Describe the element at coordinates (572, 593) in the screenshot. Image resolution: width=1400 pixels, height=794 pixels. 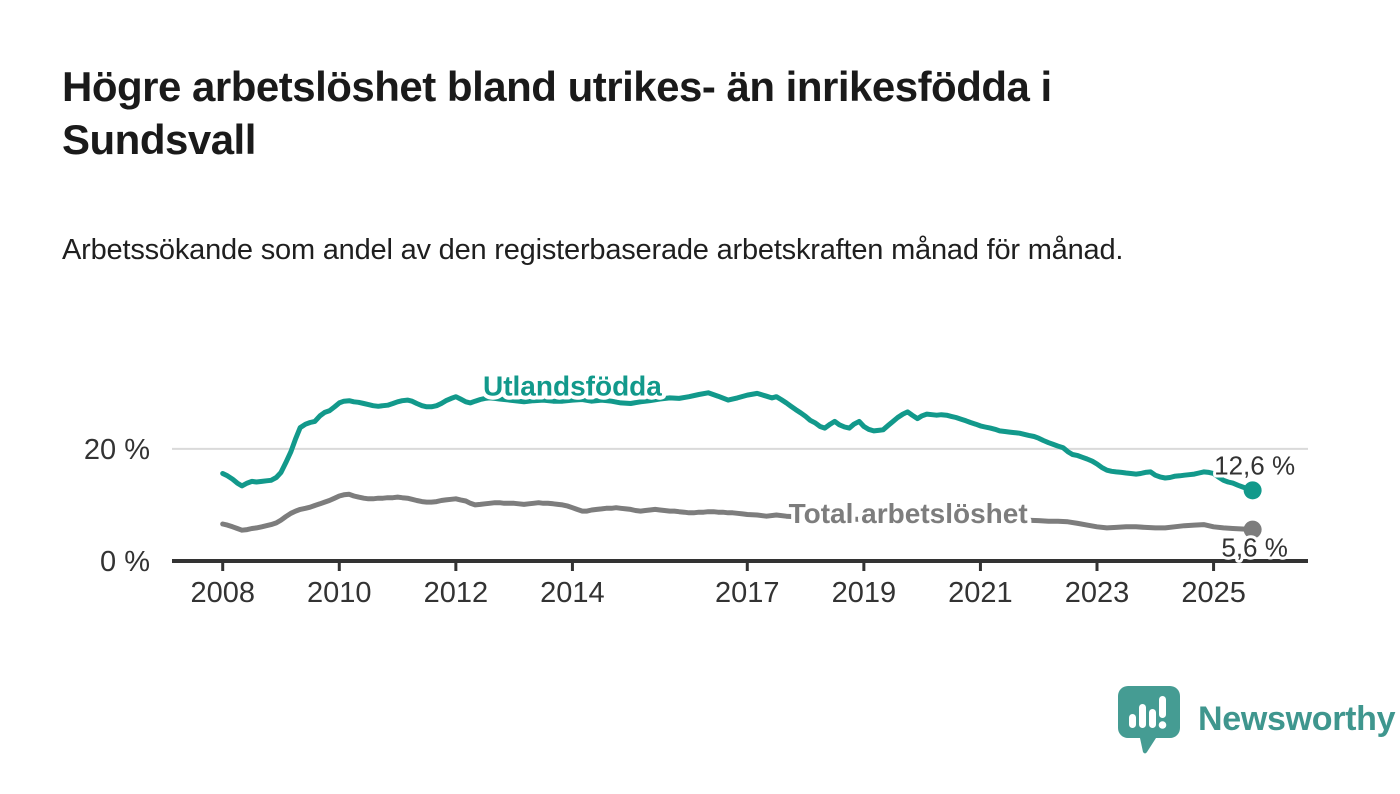
I see `x-tick-label-2014: 2014` at that location.